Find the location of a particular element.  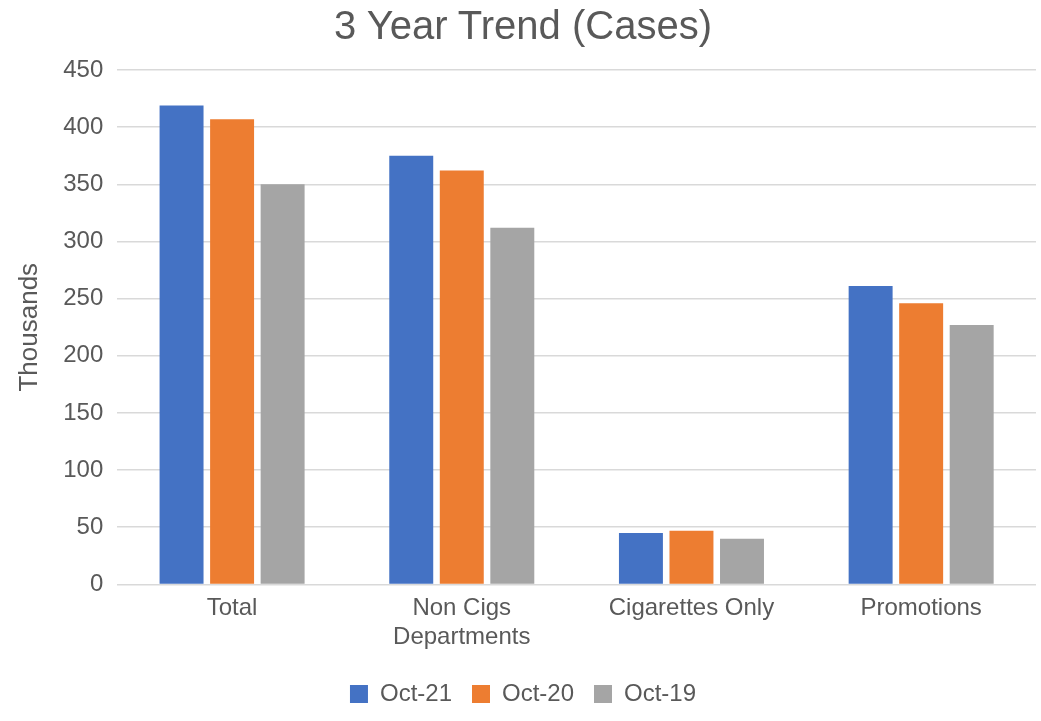

y-tick-label: 350 is located at coordinates (83, 182).